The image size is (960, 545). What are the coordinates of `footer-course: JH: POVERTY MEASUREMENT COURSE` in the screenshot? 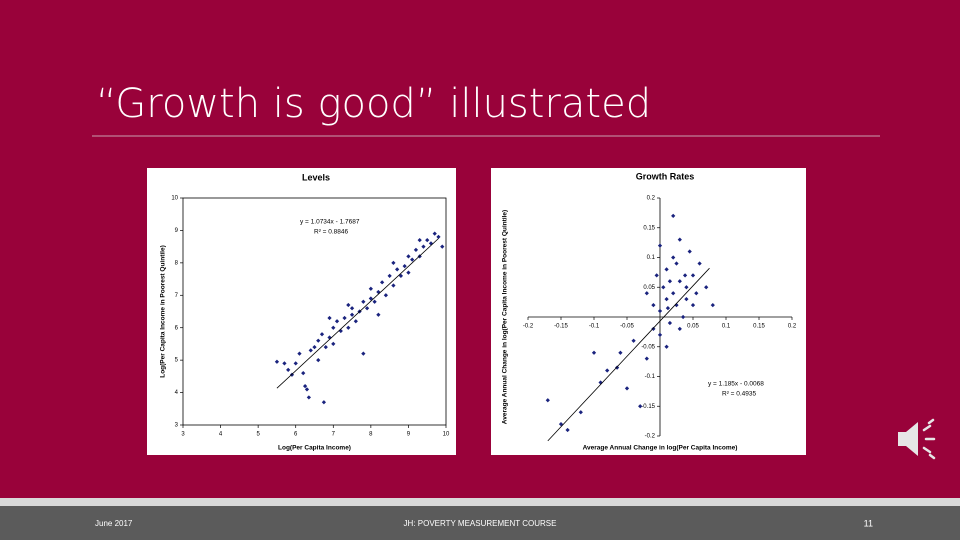 It's located at (480, 523).